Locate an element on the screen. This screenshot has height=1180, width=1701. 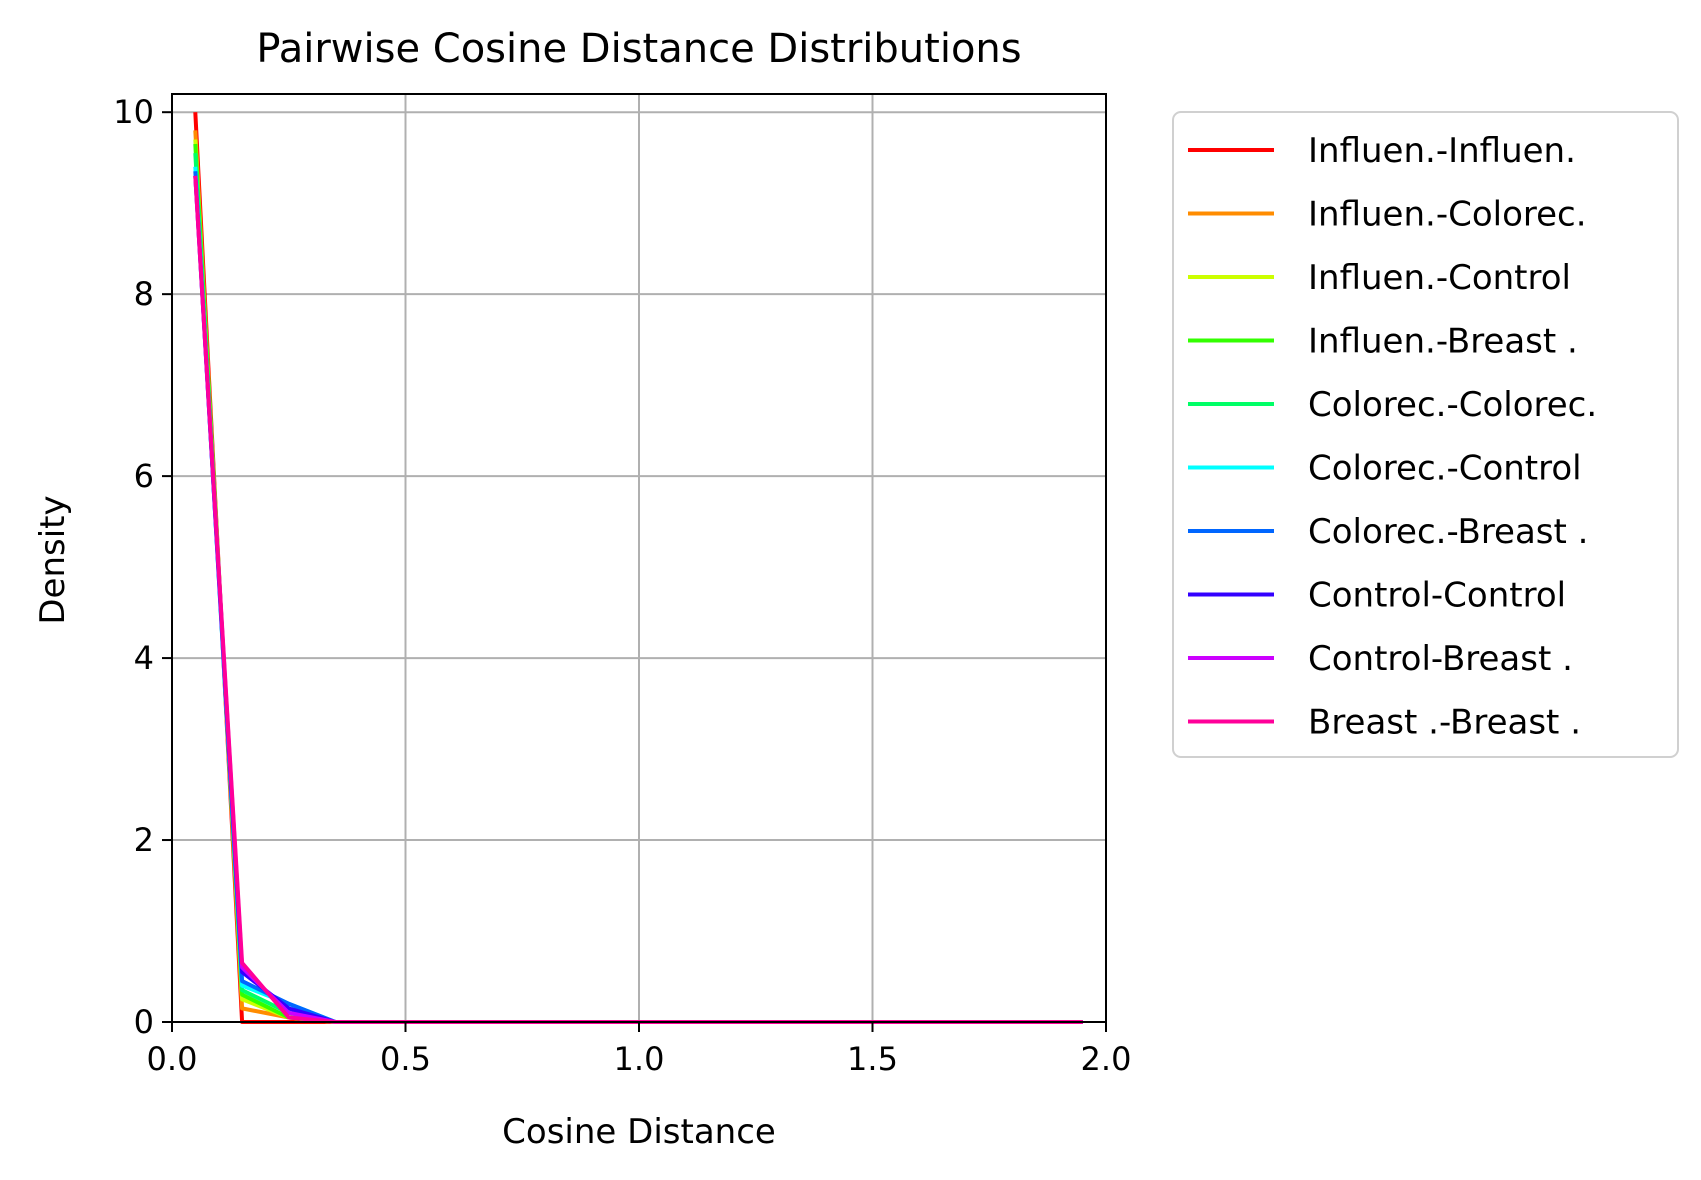
x-tick-label: 2.0 is located at coordinates (1106, 1059).